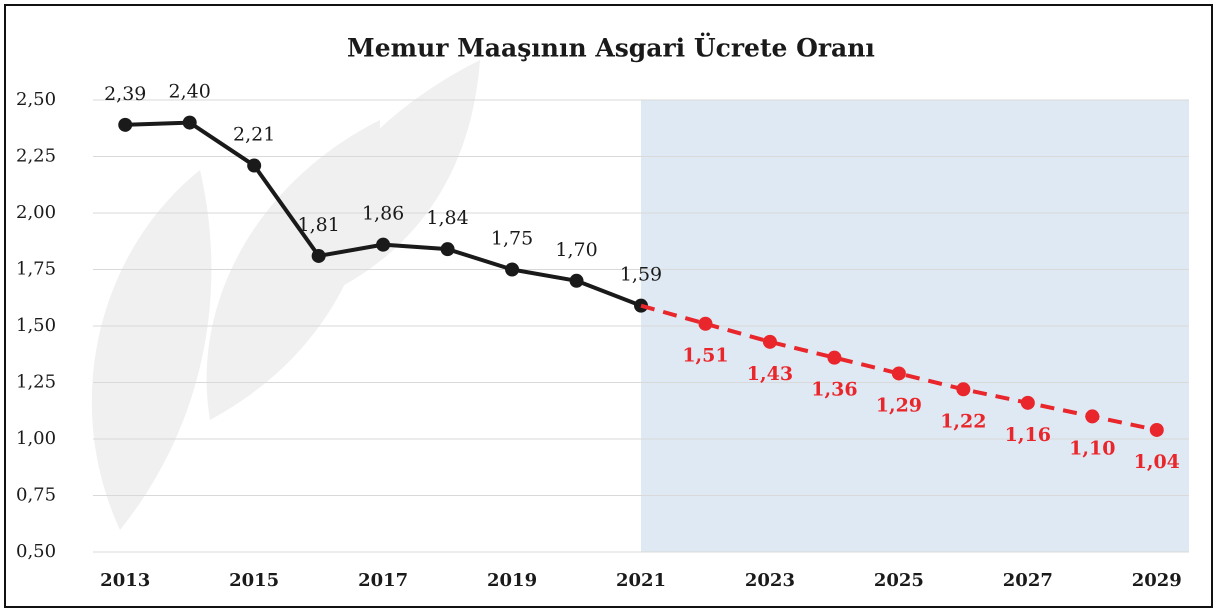 Image resolution: width=1217 pixels, height=612 pixels. Describe the element at coordinates (36, 156) in the screenshot. I see `y-tick-label: 2,25` at that location.